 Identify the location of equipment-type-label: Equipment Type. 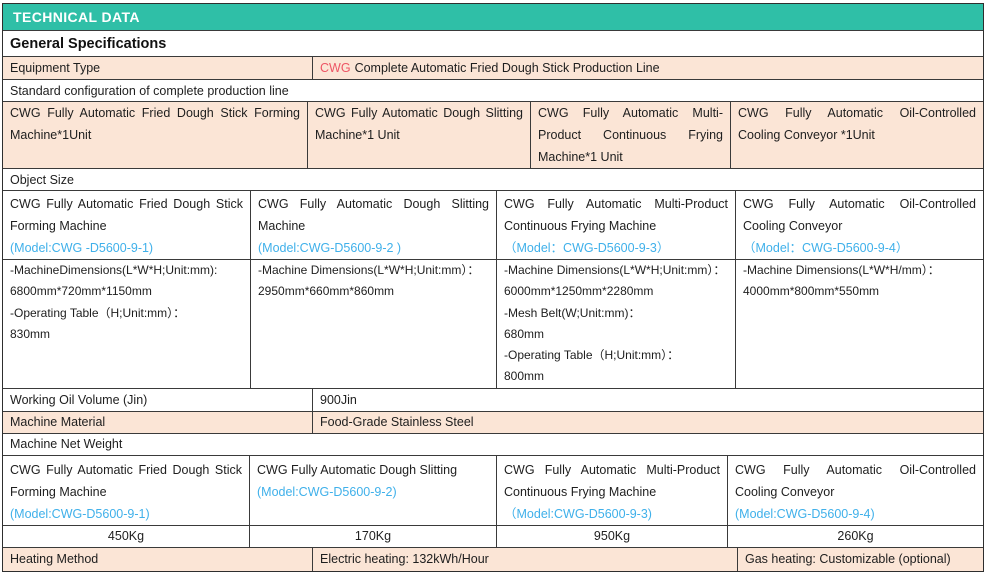
(158, 68).